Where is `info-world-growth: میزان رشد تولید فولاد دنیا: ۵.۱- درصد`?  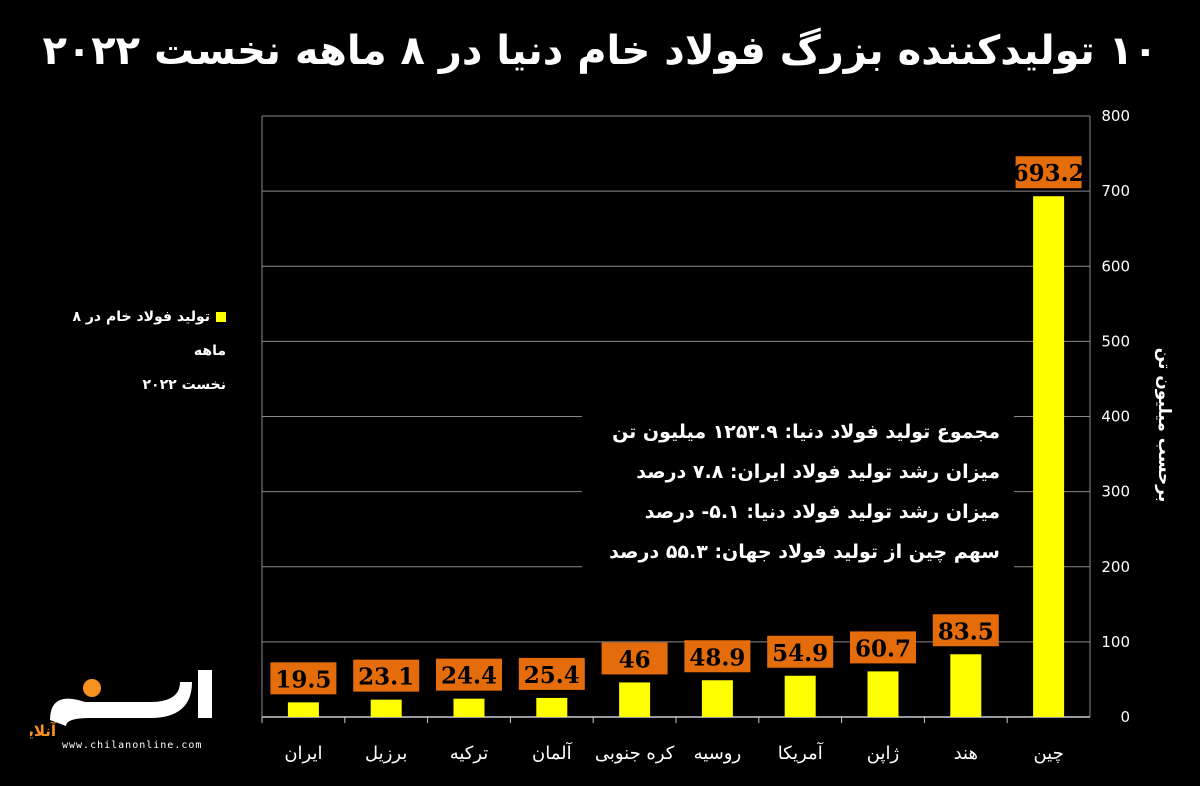
info-world-growth: میزان رشد تولید فولاد دنیا: ۵.۱- درصد is located at coordinates (822, 512).